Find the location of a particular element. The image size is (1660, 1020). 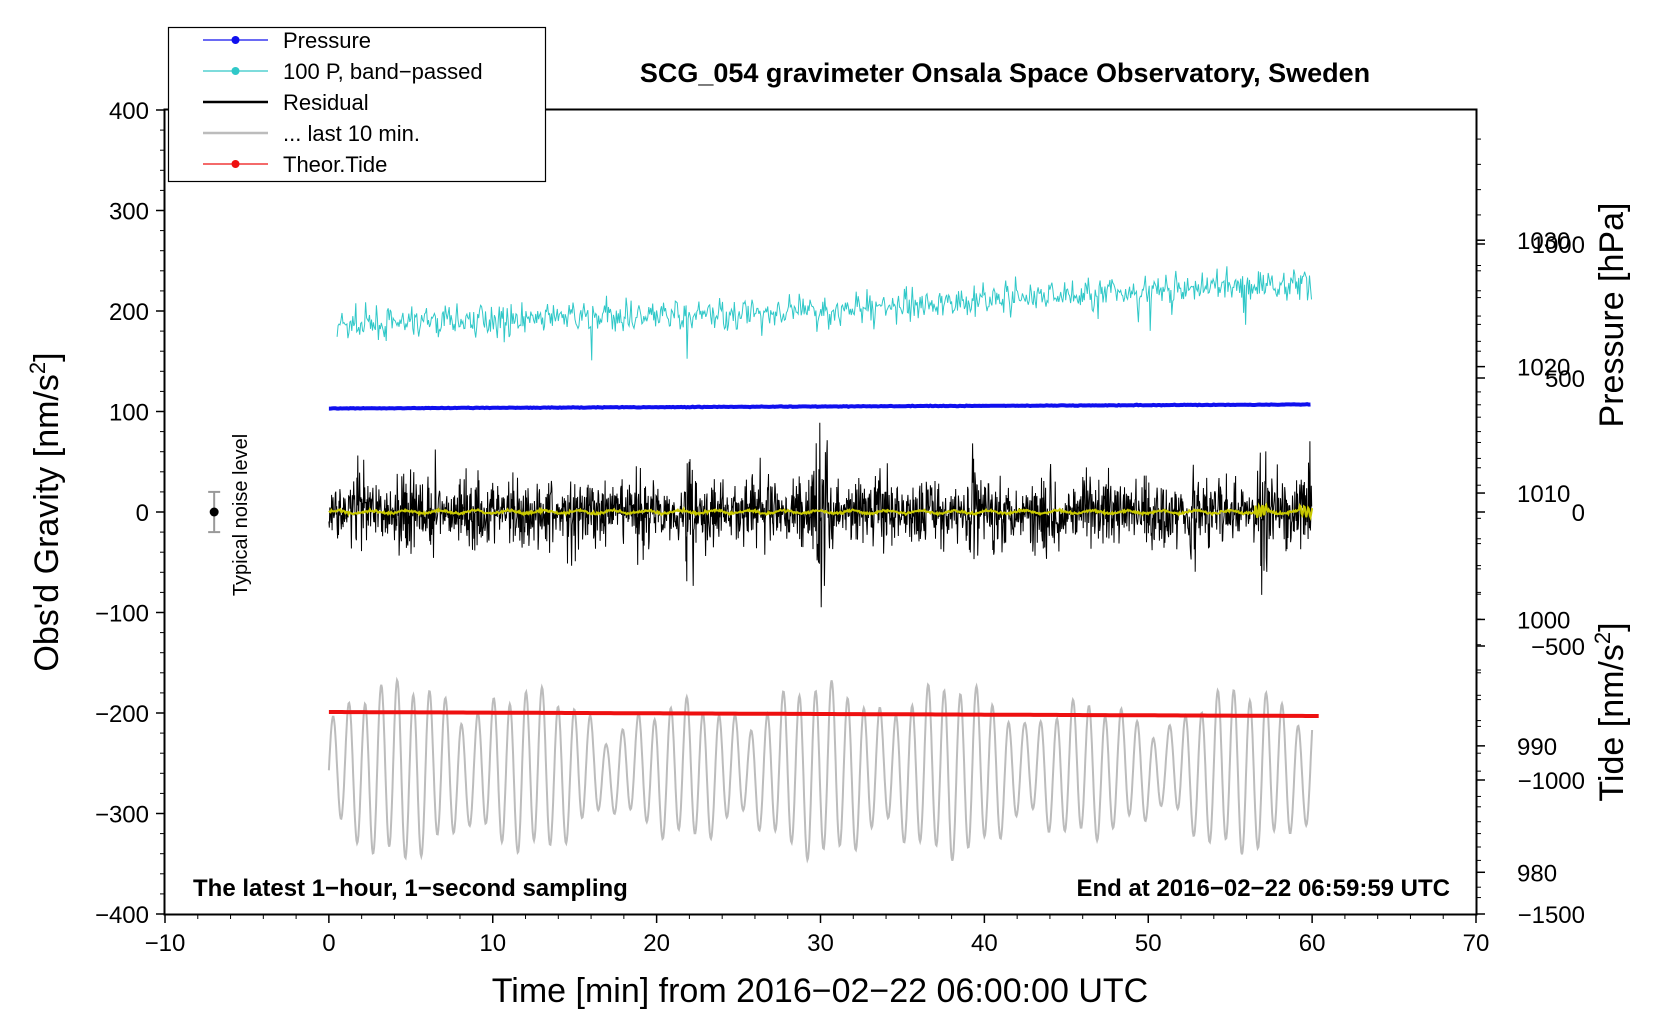

legend-label: Theor.Tide is located at coordinates (335, 164).